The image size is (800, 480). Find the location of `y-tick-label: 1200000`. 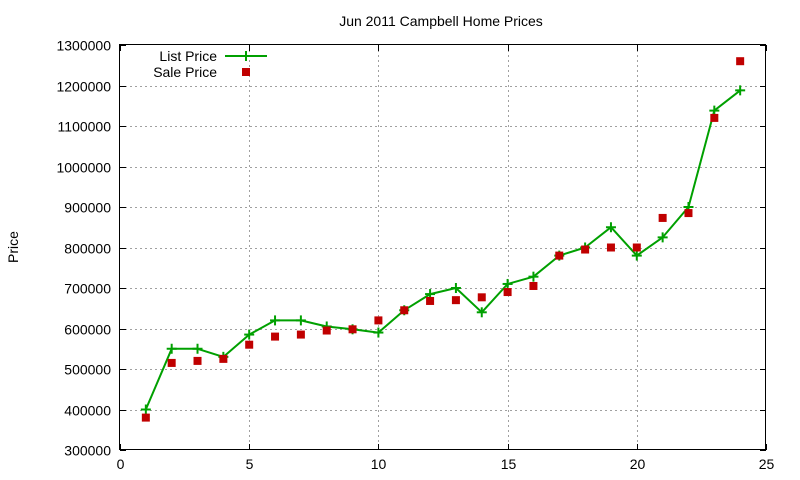

y-tick-label: 1200000 is located at coordinates (83, 87).